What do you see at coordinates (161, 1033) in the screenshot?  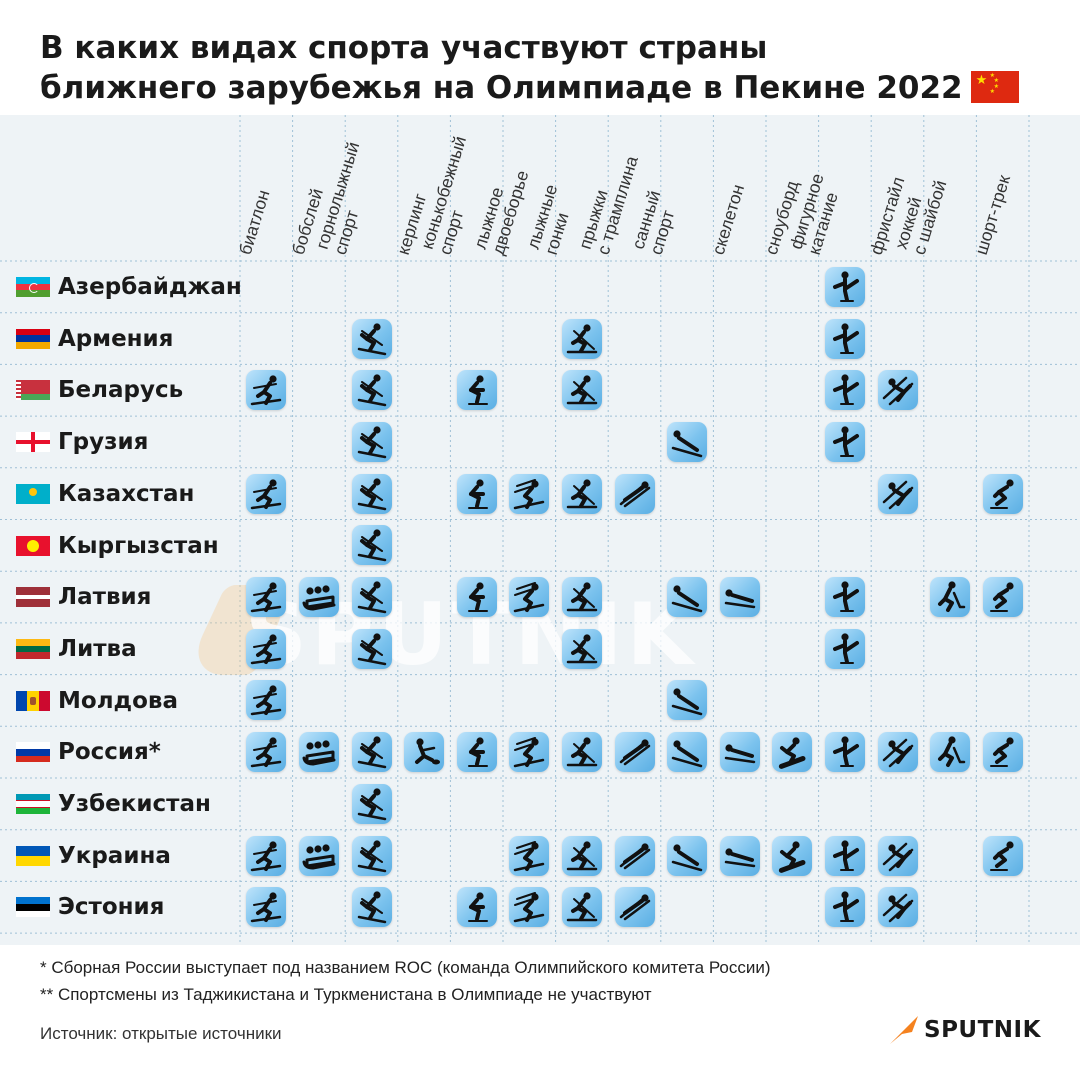 I see `source-text: Источник: открытые источники` at bounding box center [161, 1033].